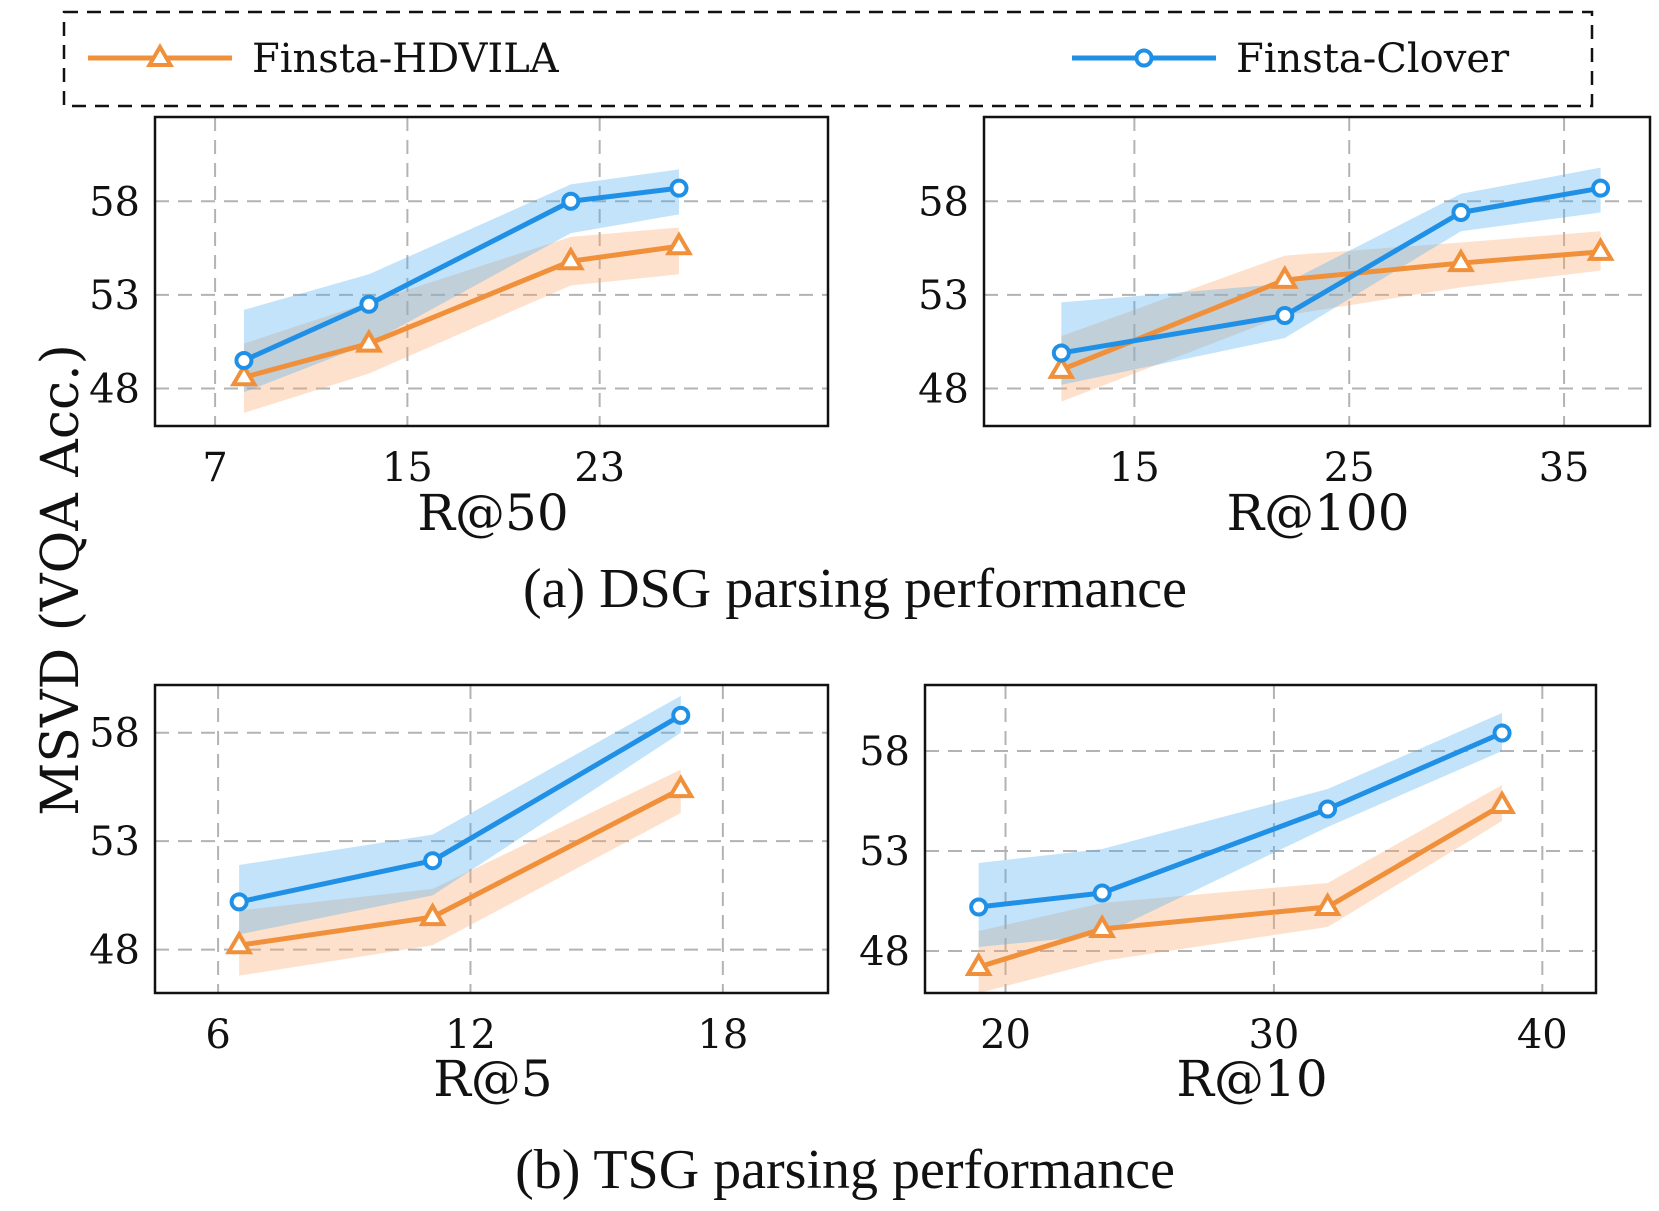  I want to click on x-tick-label: 12, so click(470, 1035).